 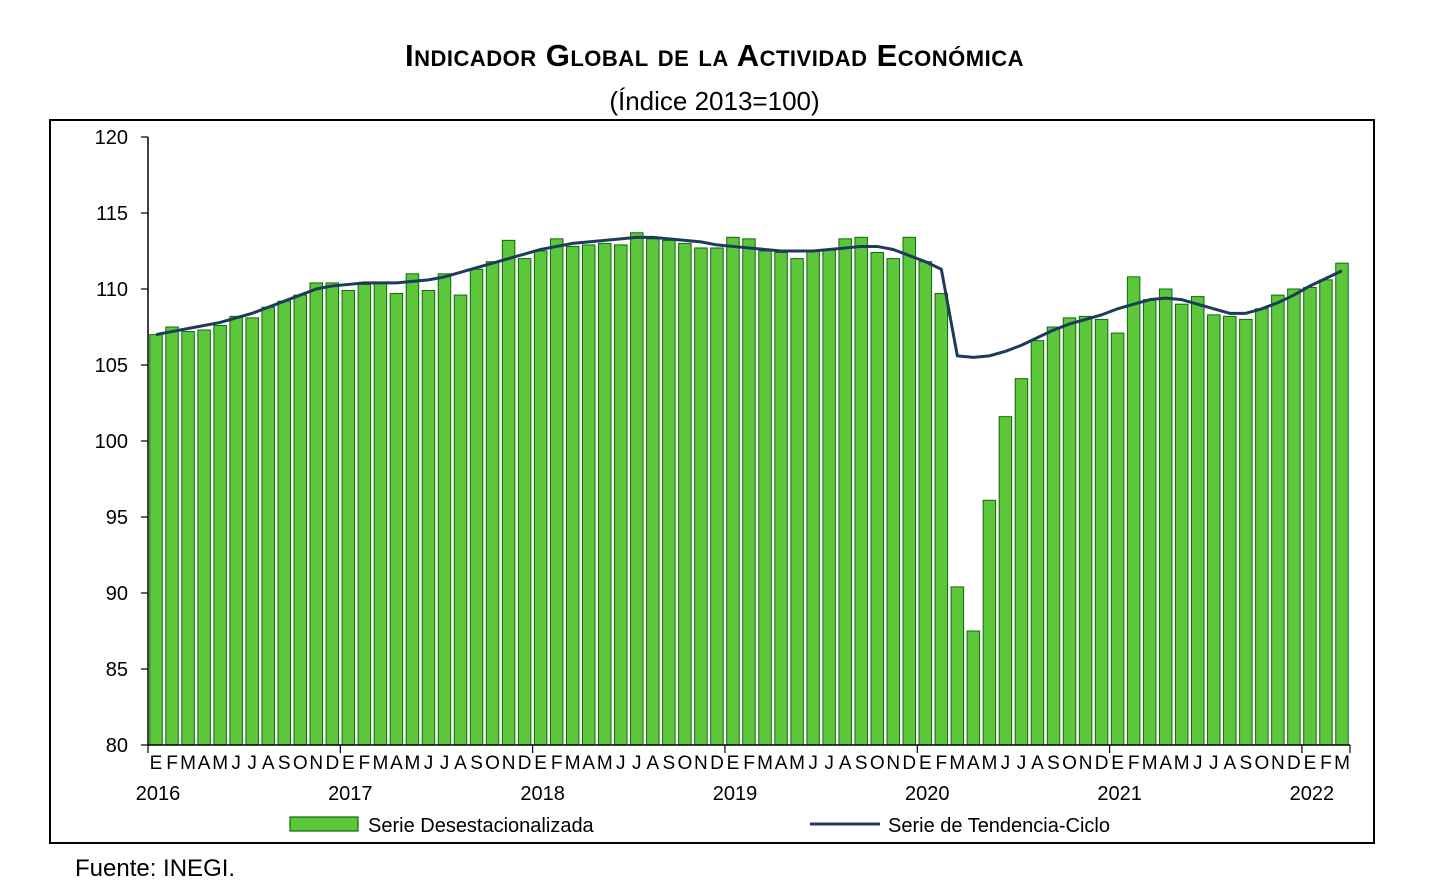 I want to click on trend-line, so click(x=749, y=297).